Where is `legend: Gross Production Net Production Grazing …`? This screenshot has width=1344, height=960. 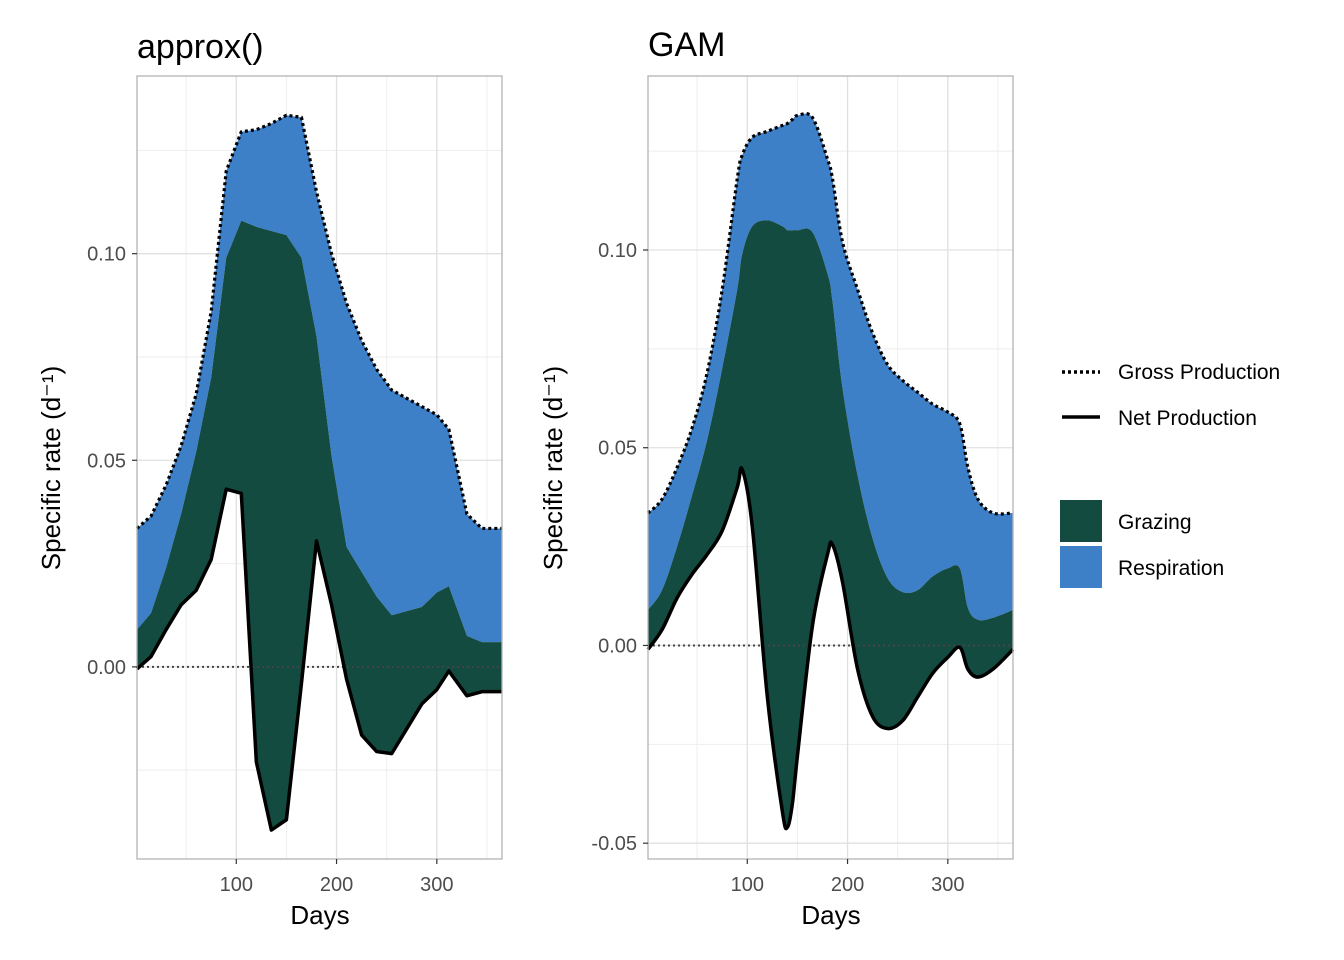
legend: Gross Production Net Production Grazing … is located at coordinates (1170, 474).